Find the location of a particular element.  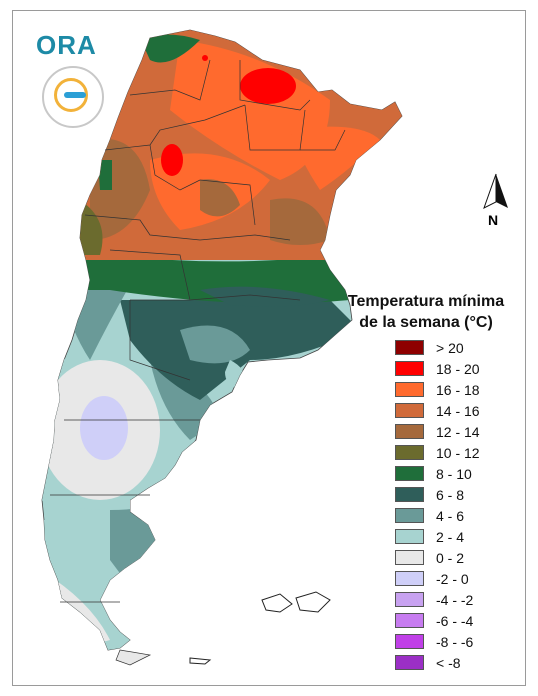

legend-item: 2 - 4 is located at coordinates (437, 536).